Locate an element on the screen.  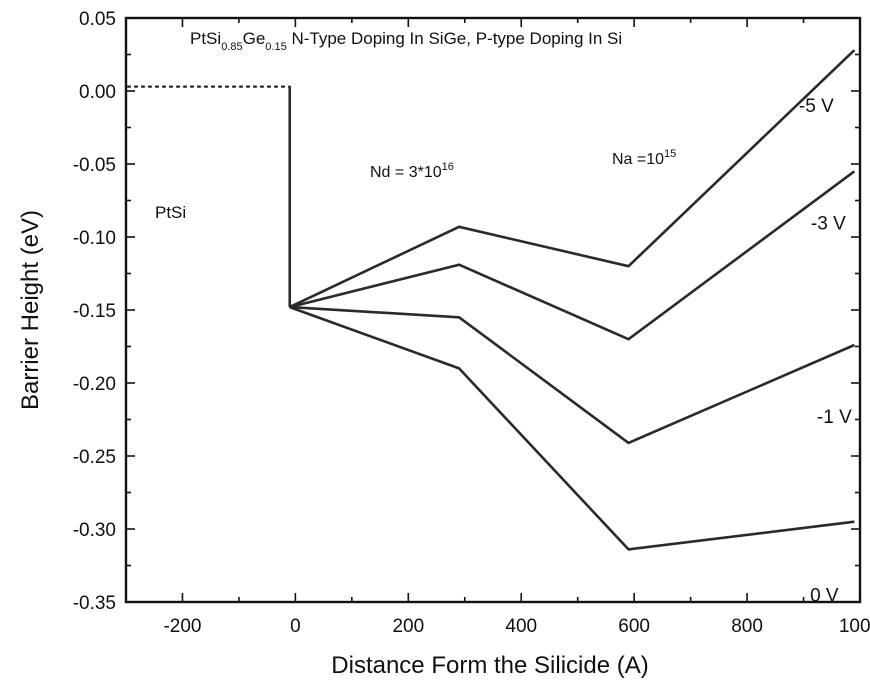
title-sub-2: 0.15 is located at coordinates (275, 47).